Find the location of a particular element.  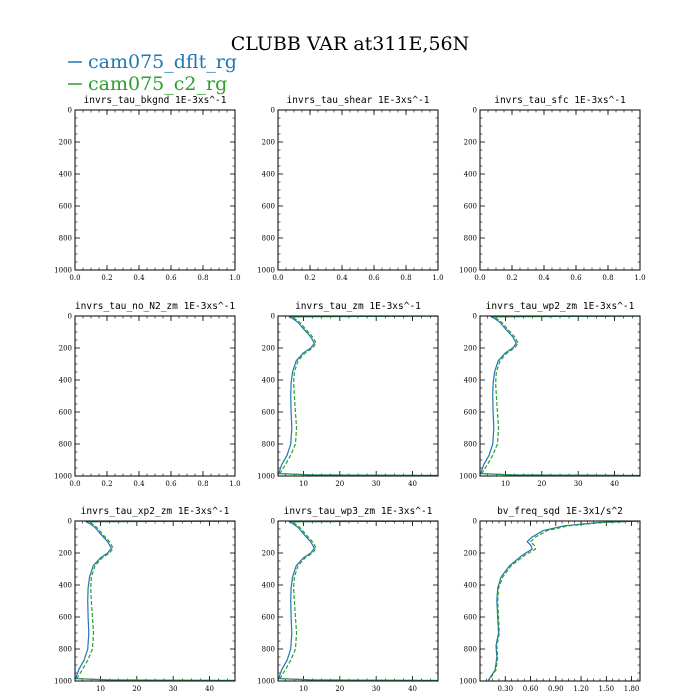

legend-label-2: cam075_c2_rg is located at coordinates (157, 84).